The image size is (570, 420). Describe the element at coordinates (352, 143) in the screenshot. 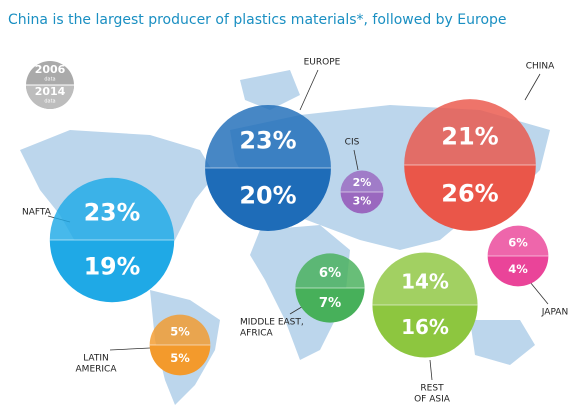

I see `region-label: CIS` at that location.